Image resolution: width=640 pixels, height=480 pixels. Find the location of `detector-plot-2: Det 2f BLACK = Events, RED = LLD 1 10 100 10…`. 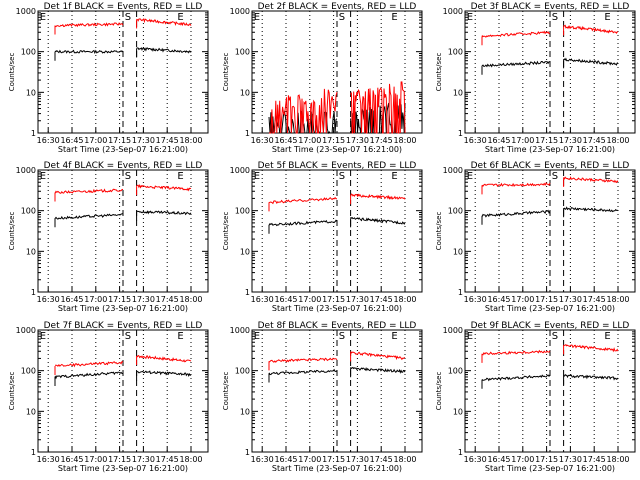

detector-plot-2: Det 2f BLACK = Events, RED = LLD 1 10 100 10… is located at coordinates (322, 78).